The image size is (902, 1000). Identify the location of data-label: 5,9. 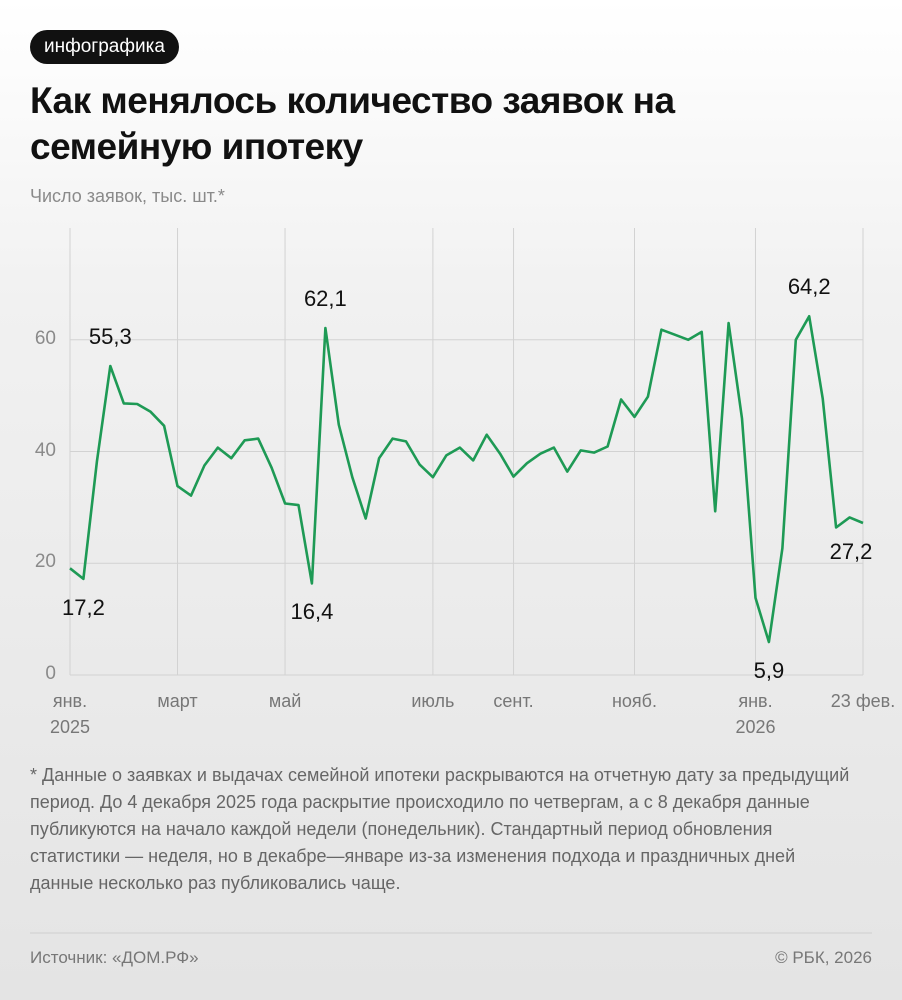
(769, 671).